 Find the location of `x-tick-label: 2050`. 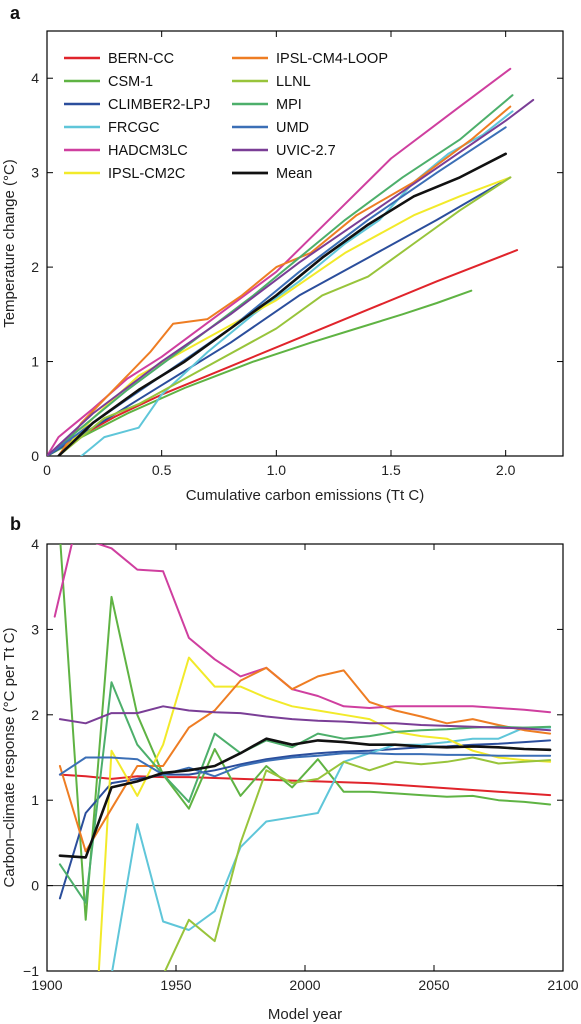

x-tick-label: 2050 is located at coordinates (433, 985).